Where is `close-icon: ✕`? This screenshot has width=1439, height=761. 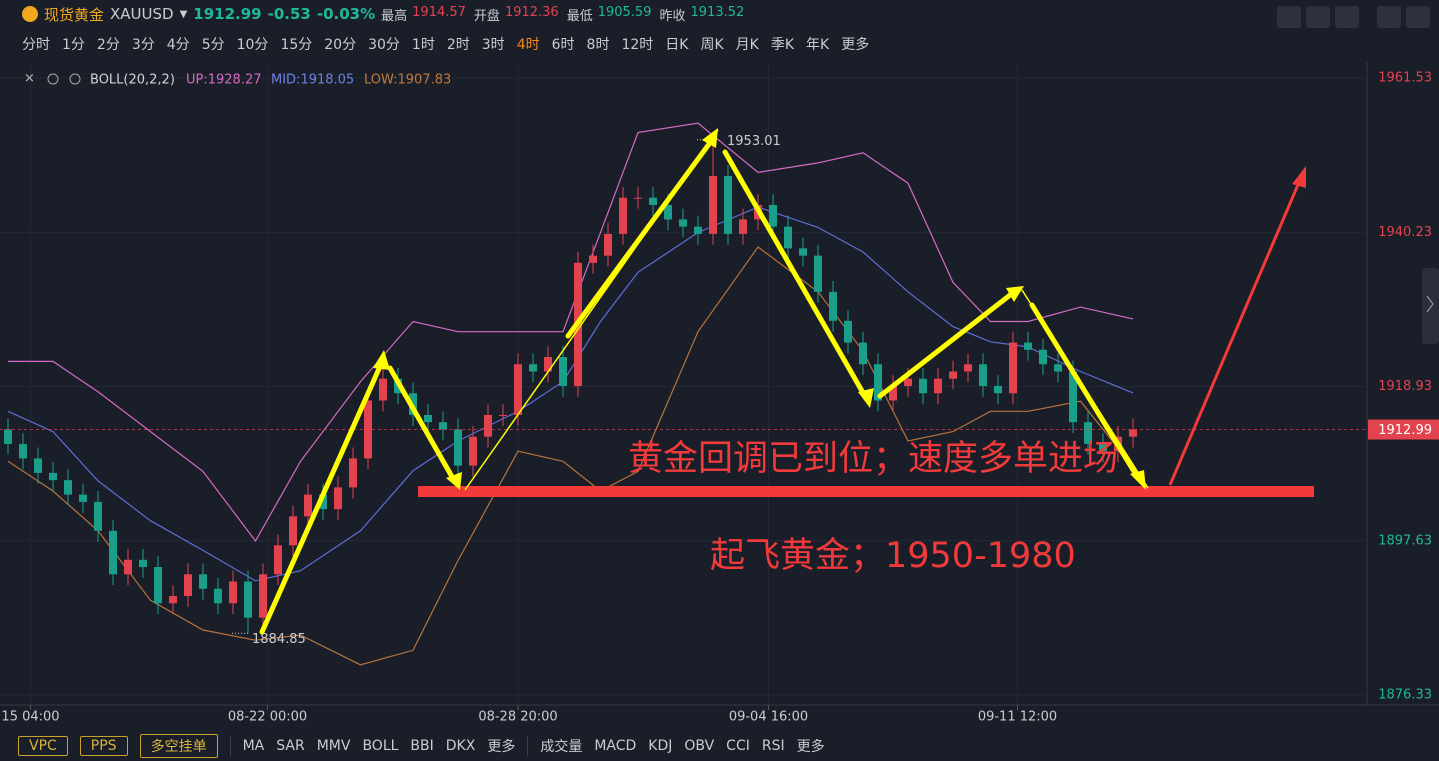
close-icon: ✕ is located at coordinates (29, 79).